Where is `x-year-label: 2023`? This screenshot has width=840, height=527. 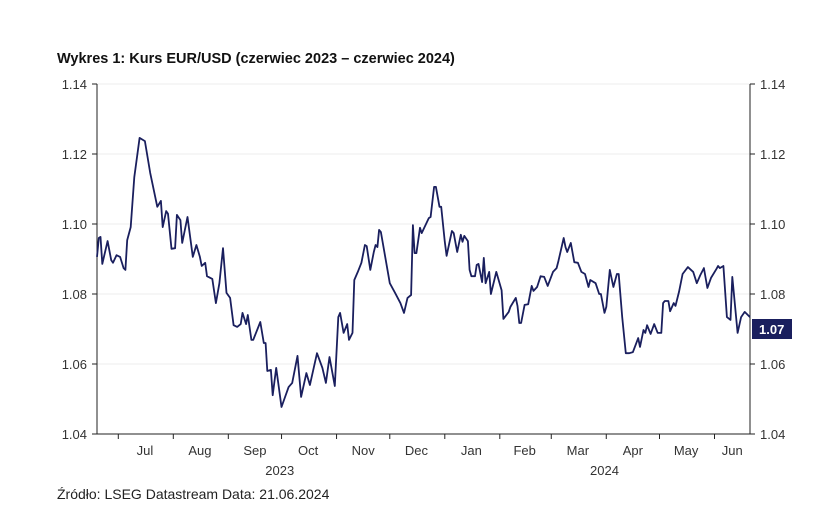 x-year-label: 2023 is located at coordinates (279, 470).